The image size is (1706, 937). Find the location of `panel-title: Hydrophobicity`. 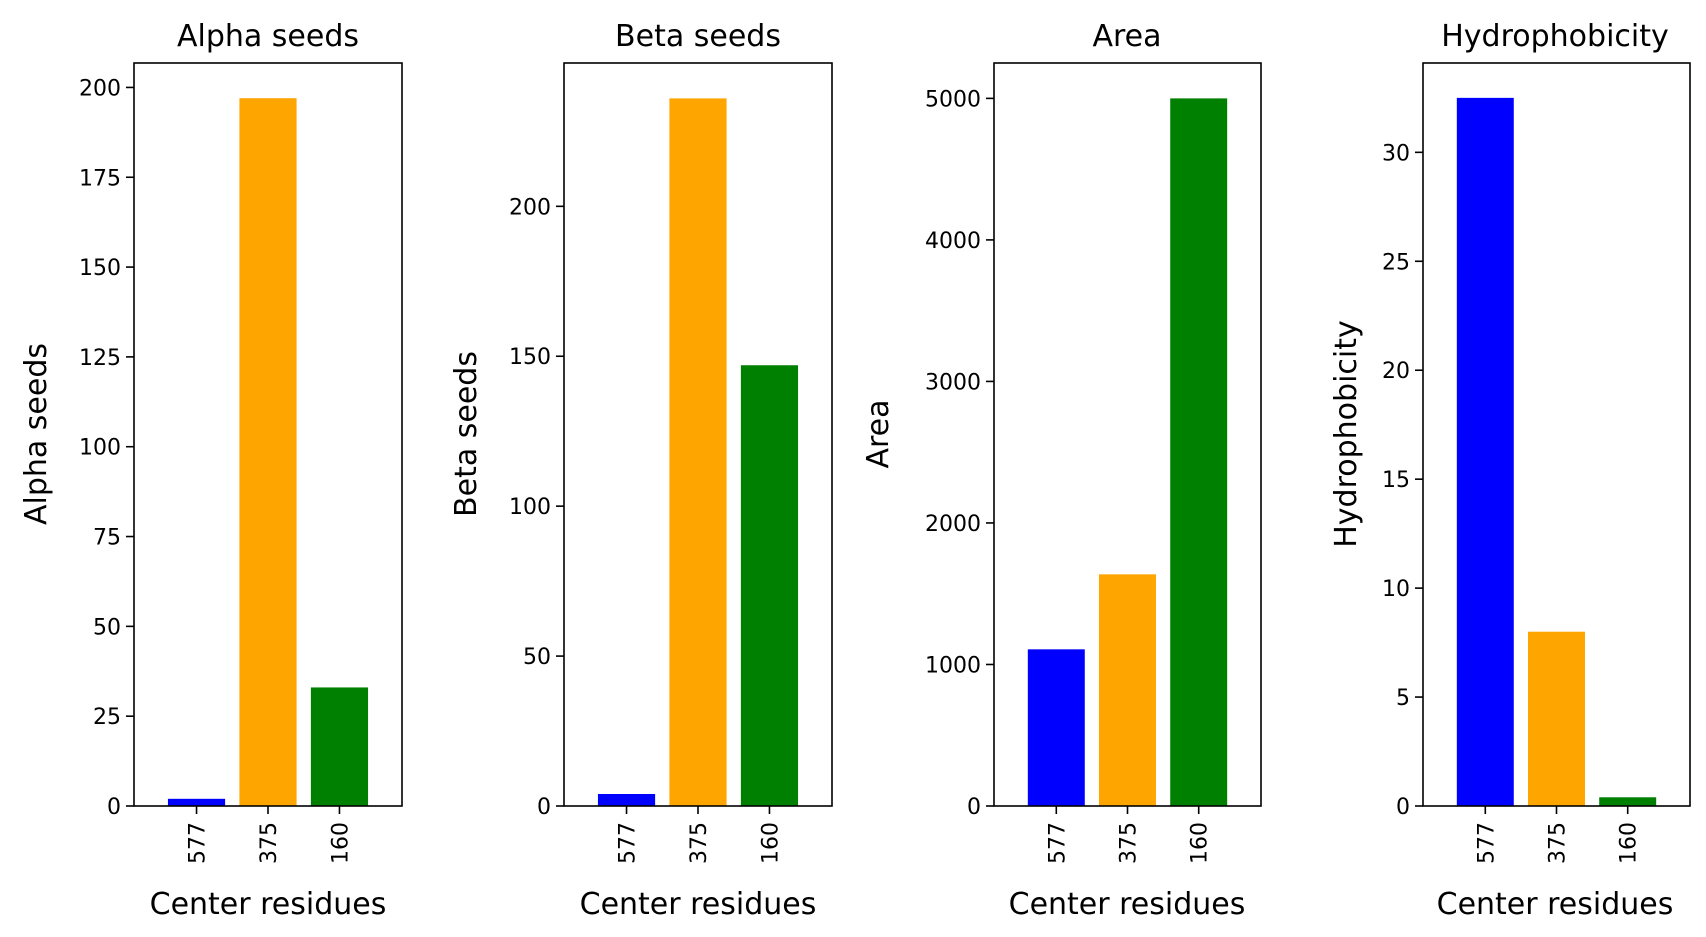

panel-title: Hydrophobicity is located at coordinates (1555, 36).